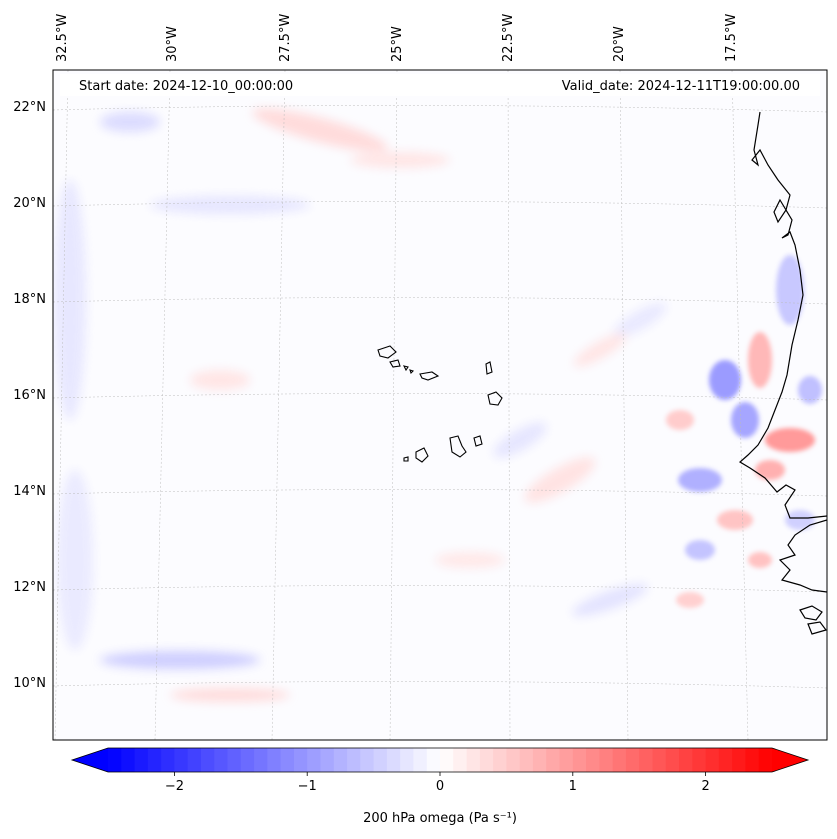  Describe the element at coordinates (29, 299) in the screenshot. I see `lat-label-18n: 18°N` at that location.